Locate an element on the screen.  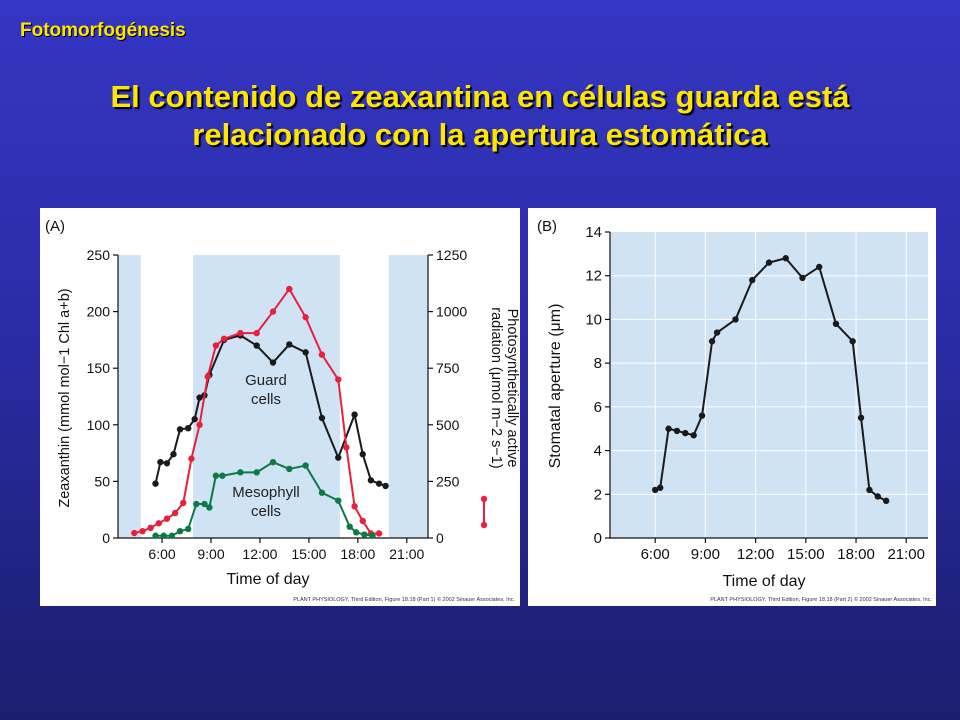
y-axis-label-right-1: Photosynthetically active is located at coordinates (512, 388).